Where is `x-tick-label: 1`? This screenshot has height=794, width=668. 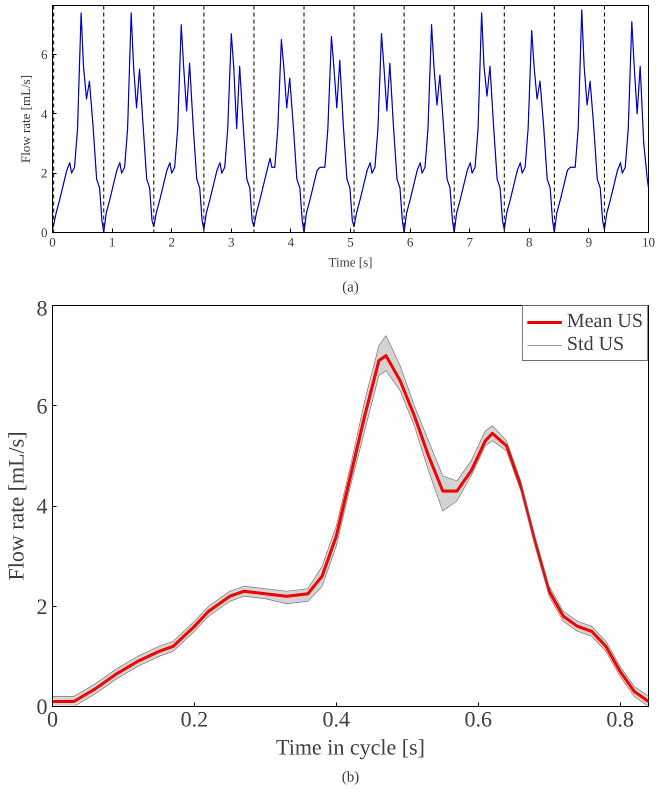
x-tick-label: 1 is located at coordinates (112, 242).